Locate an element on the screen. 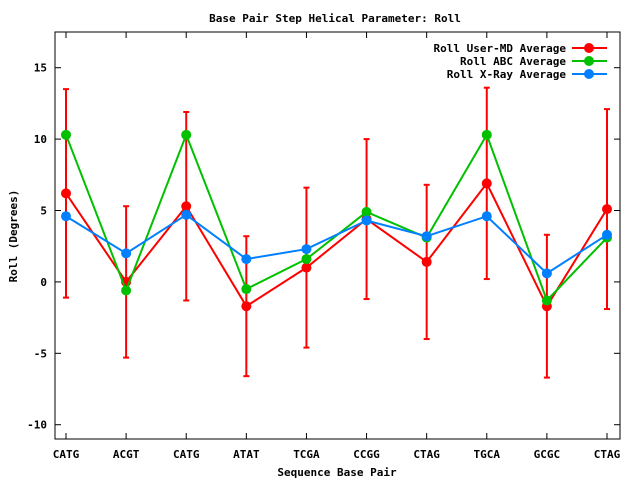 The height and width of the screenshot is (480, 640). x-tick-label: TGCA is located at coordinates (487, 454).